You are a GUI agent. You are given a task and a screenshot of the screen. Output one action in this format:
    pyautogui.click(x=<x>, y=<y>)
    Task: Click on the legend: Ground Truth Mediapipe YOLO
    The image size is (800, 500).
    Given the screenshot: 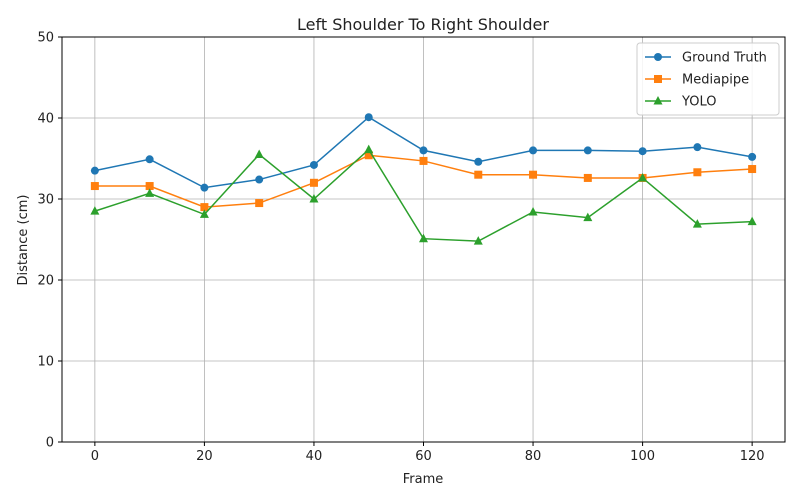 What is the action you would take?
    pyautogui.click(x=708, y=79)
    